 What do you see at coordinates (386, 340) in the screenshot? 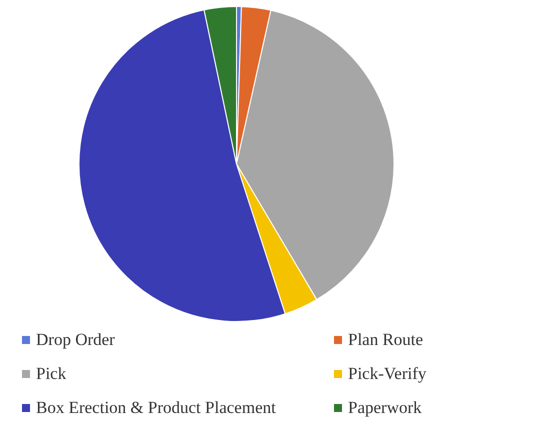
I see `legend-label: Plan Route` at bounding box center [386, 340].